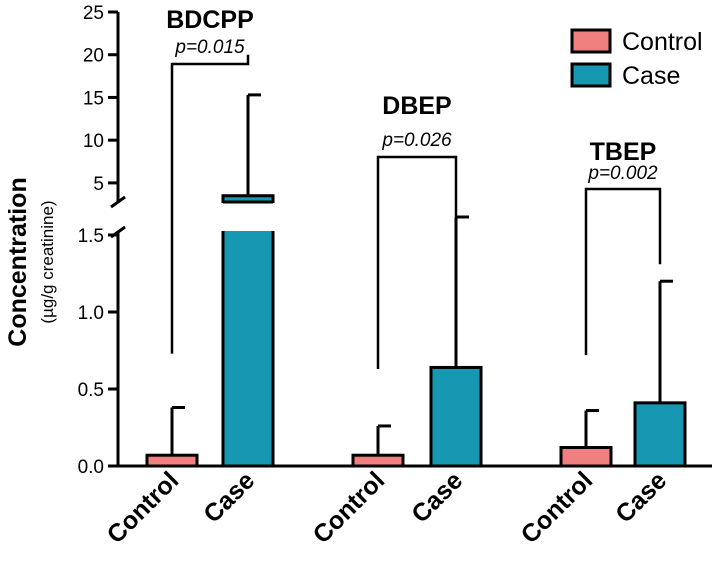 This screenshot has height=577, width=720. I want to click on y-tick-label: 15, so click(93, 98).